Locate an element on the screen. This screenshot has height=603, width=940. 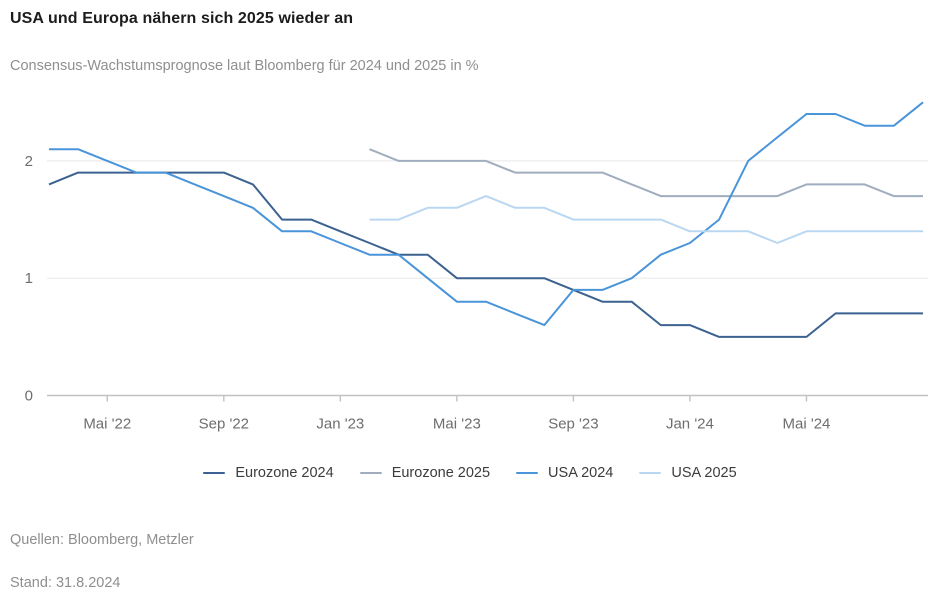
as-of-date-note: Stand: 31.8.2024 is located at coordinates (65, 583).